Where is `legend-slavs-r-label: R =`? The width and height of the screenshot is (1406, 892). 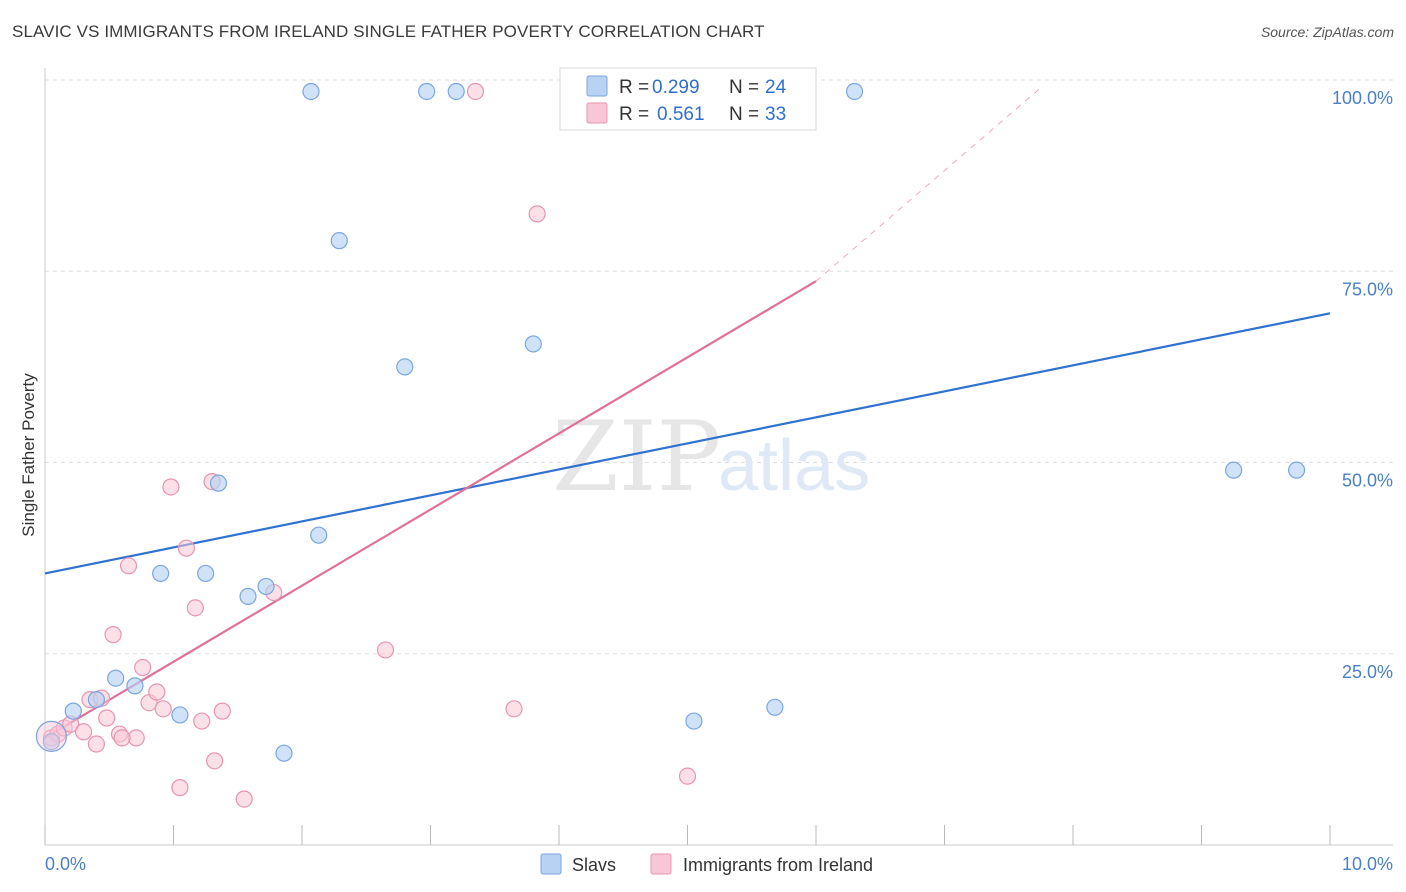
legend-slavs-r-label: R = is located at coordinates (634, 87).